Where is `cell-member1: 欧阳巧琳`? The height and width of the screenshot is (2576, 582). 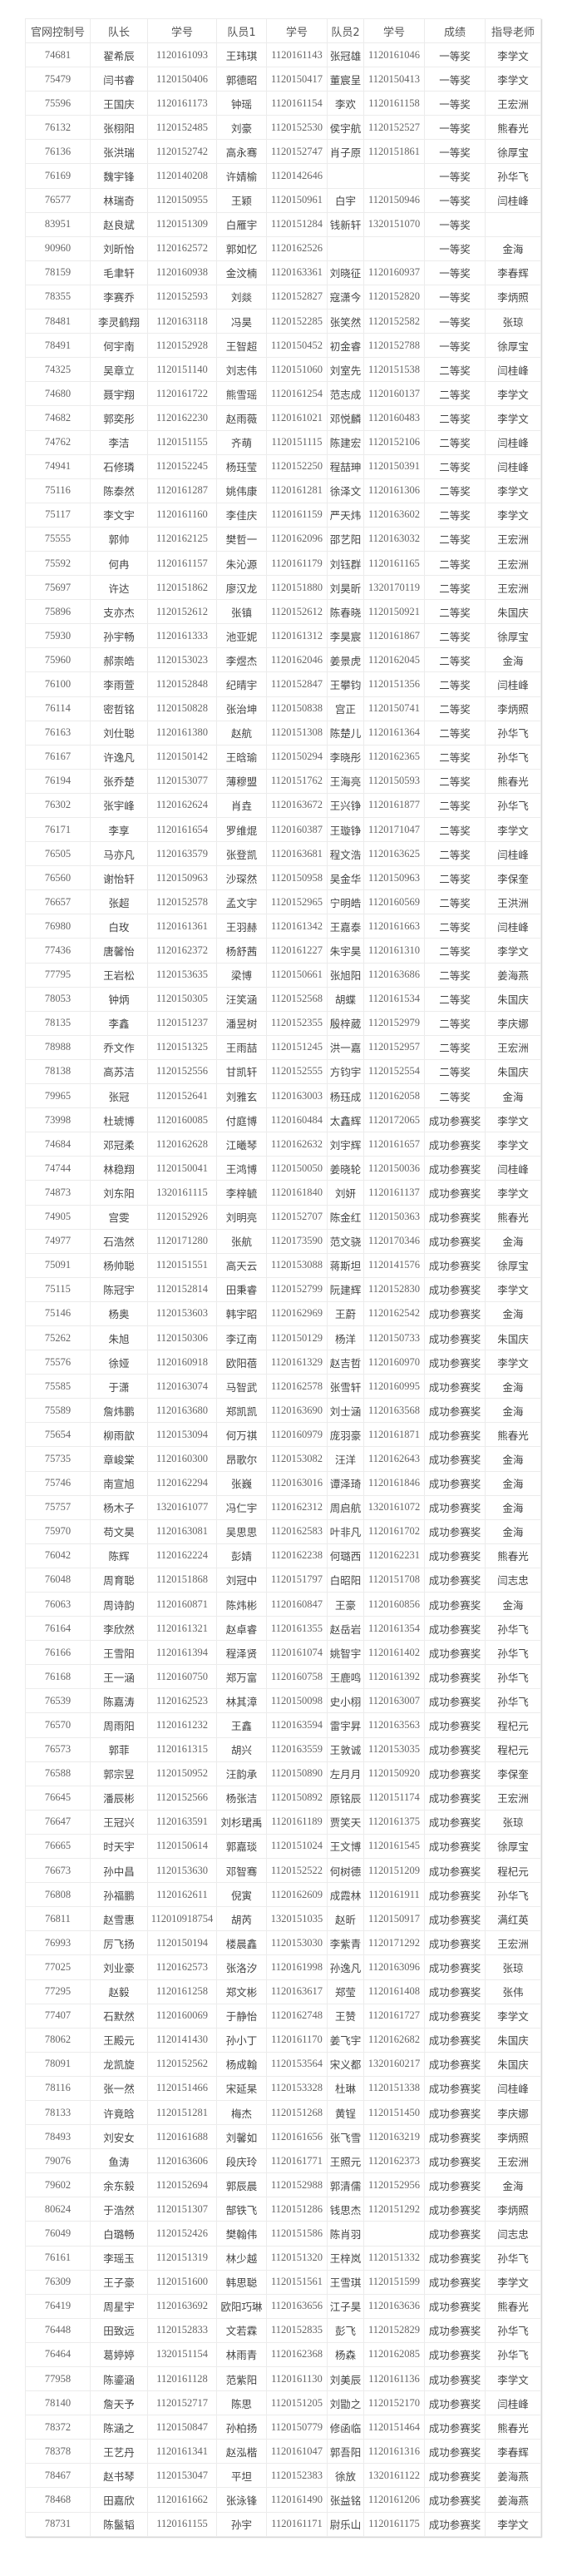
cell-member1: 欧阳巧琳 is located at coordinates (241, 2306).